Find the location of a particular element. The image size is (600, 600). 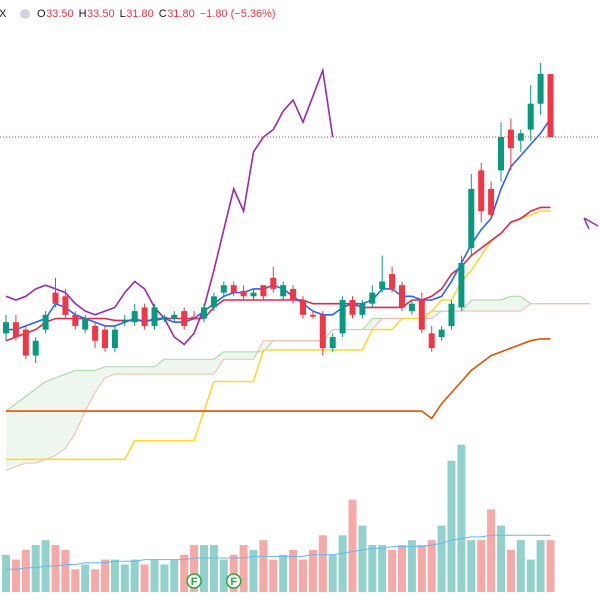

change: −1.80 (−5.36%) is located at coordinates (238, 14).